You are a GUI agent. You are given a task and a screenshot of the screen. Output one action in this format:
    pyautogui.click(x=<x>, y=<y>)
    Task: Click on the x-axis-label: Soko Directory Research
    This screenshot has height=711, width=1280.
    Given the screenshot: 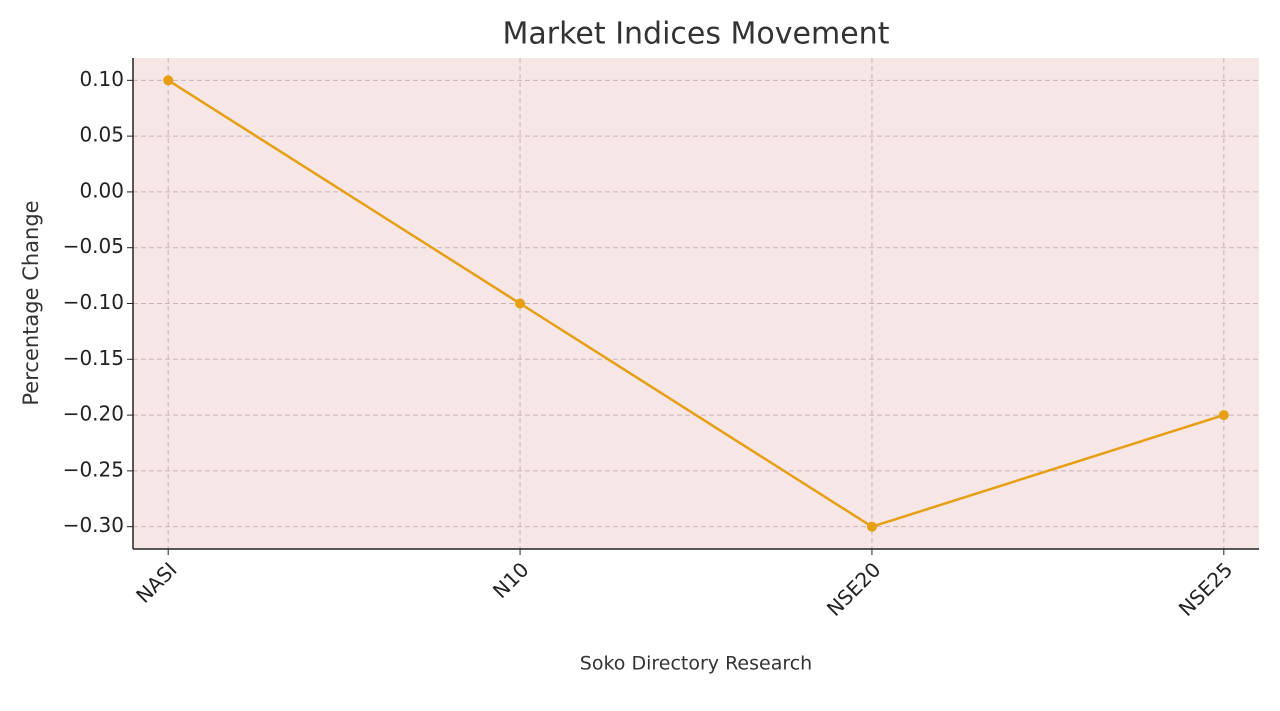 What is the action you would take?
    pyautogui.click(x=696, y=664)
    